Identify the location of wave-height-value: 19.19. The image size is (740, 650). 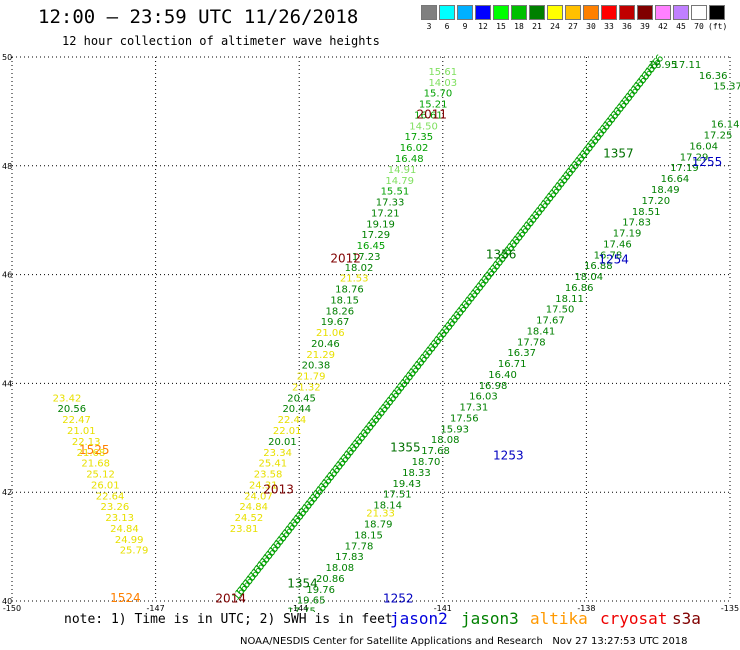
(380, 224).